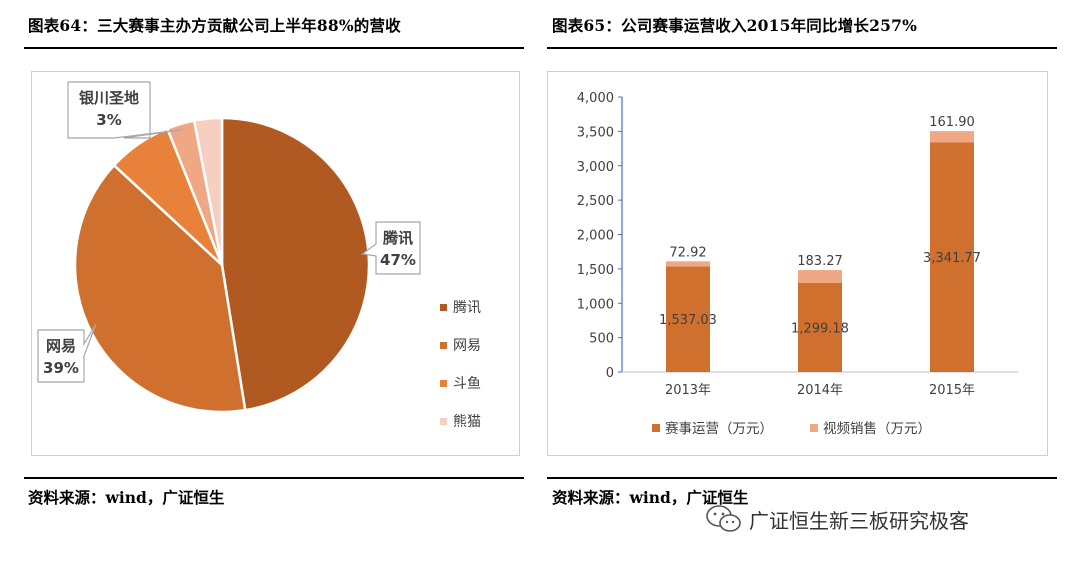 Image resolution: width=1070 pixels, height=564 pixels. I want to click on callout-pct-1: 39%, so click(61, 368).